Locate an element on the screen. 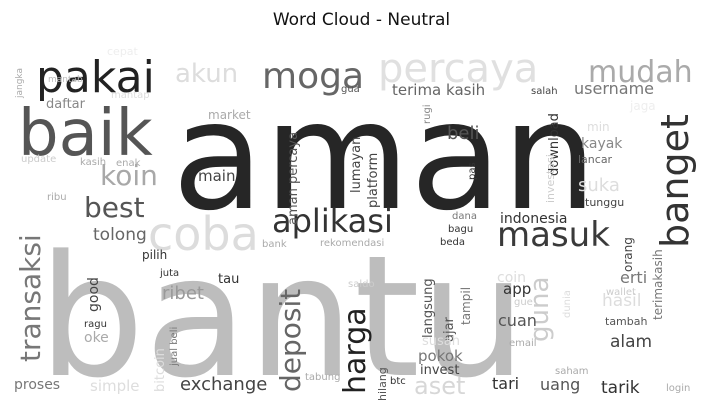 This screenshot has width=723, height=412. word-simple: simple is located at coordinates (115, 386).